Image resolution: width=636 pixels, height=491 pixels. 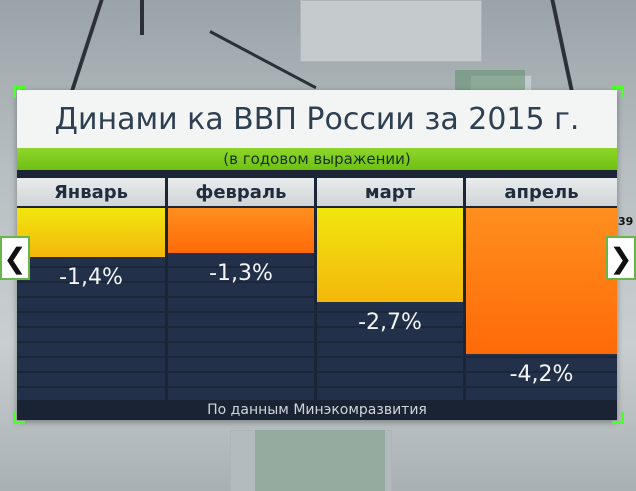 What do you see at coordinates (541, 374) in the screenshot?
I see `data-label: -4,2%` at bounding box center [541, 374].